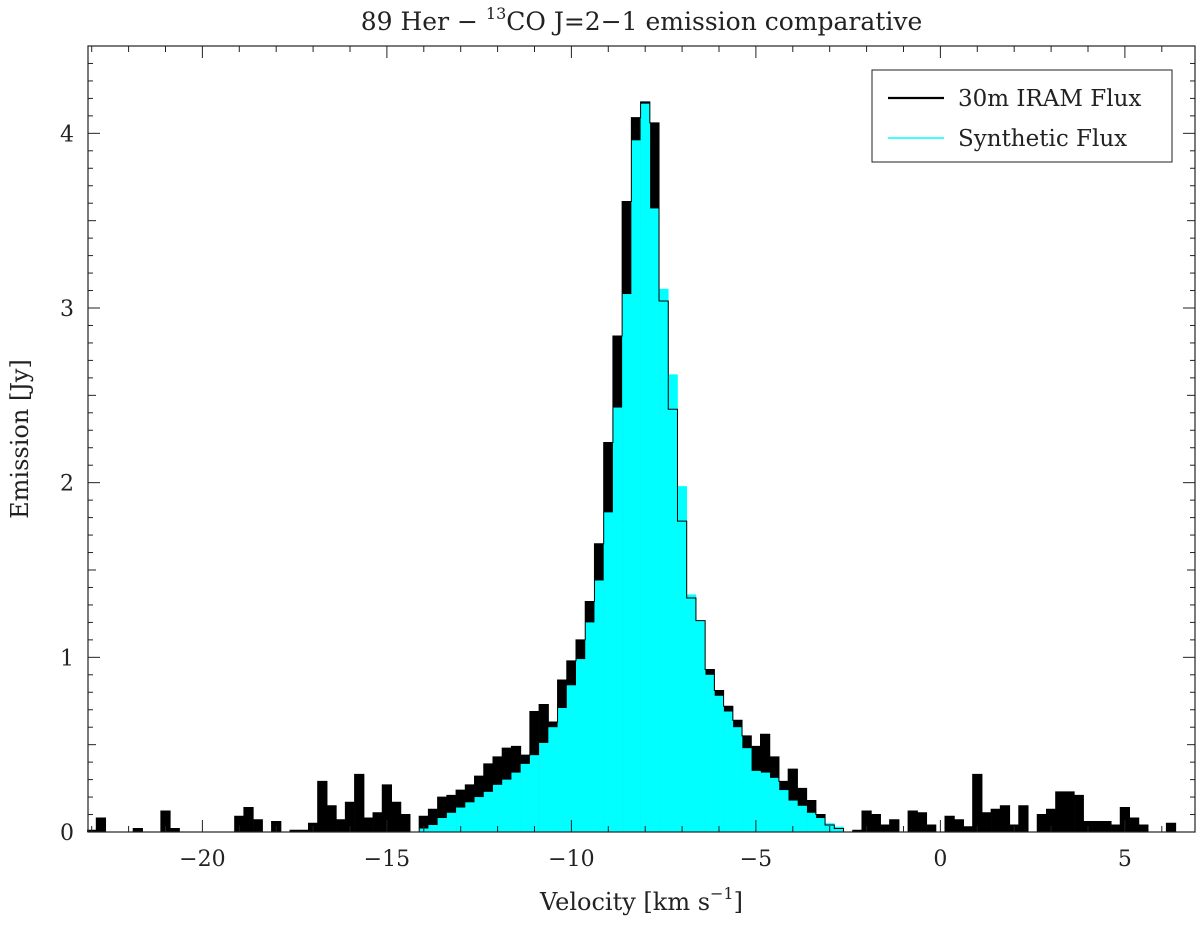 This screenshot has height=925, width=1200. What do you see at coordinates (1022, 116) in the screenshot?
I see `legend: 30m IRAM Flux Synthetic Flux` at bounding box center [1022, 116].